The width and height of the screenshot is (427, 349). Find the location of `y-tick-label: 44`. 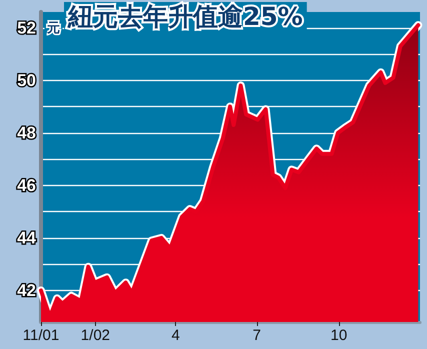

y-tick-label: 44 is located at coordinates (27, 238).